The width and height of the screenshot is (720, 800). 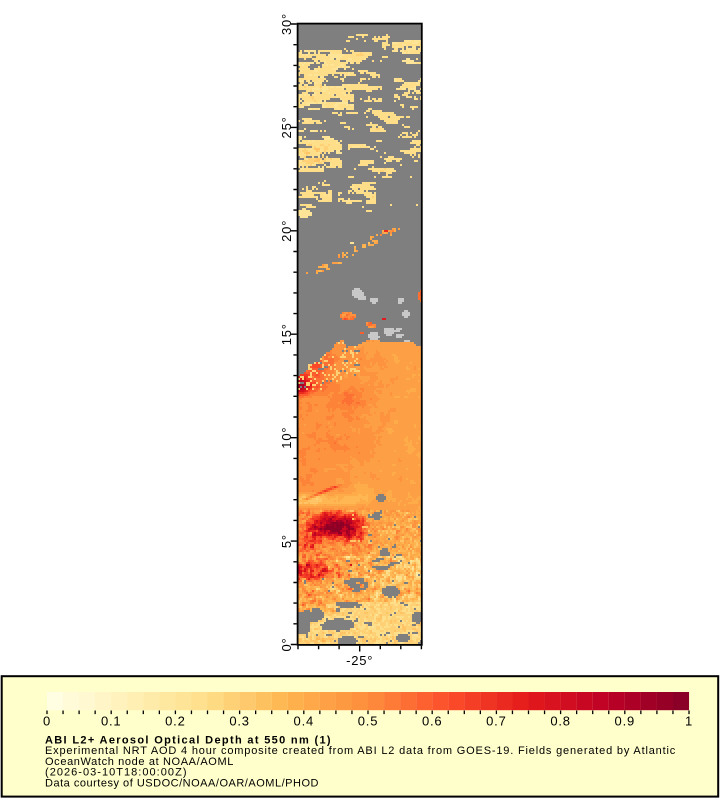 What do you see at coordinates (625, 721) in the screenshot?
I see `svg-text: 0.9` at bounding box center [625, 721].